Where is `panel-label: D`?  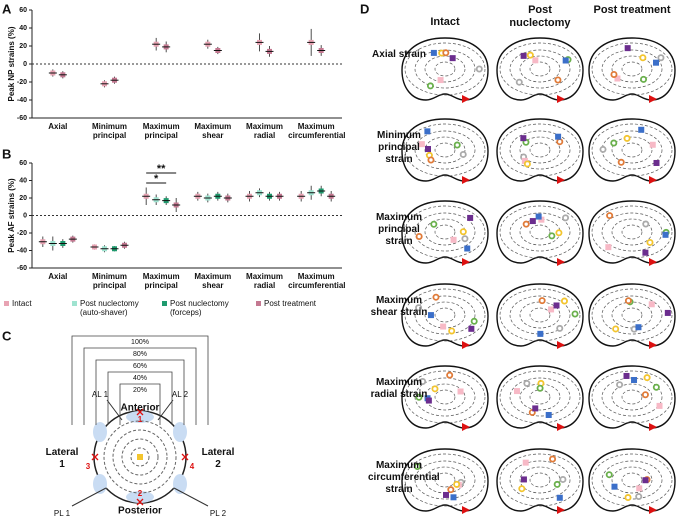
panel-label: D is located at coordinates (364, 8).